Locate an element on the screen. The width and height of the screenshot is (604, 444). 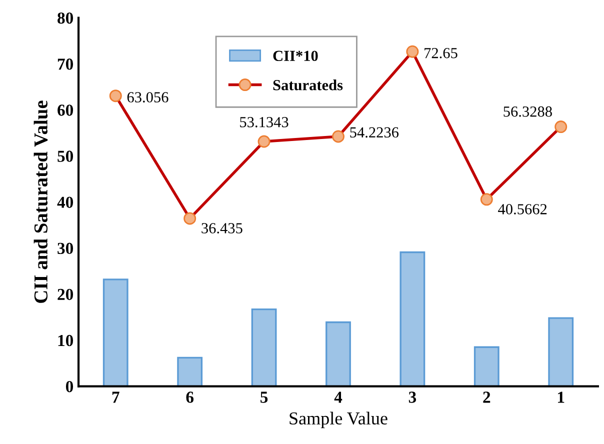
y-tick-label: 40 is located at coordinates (65, 202).